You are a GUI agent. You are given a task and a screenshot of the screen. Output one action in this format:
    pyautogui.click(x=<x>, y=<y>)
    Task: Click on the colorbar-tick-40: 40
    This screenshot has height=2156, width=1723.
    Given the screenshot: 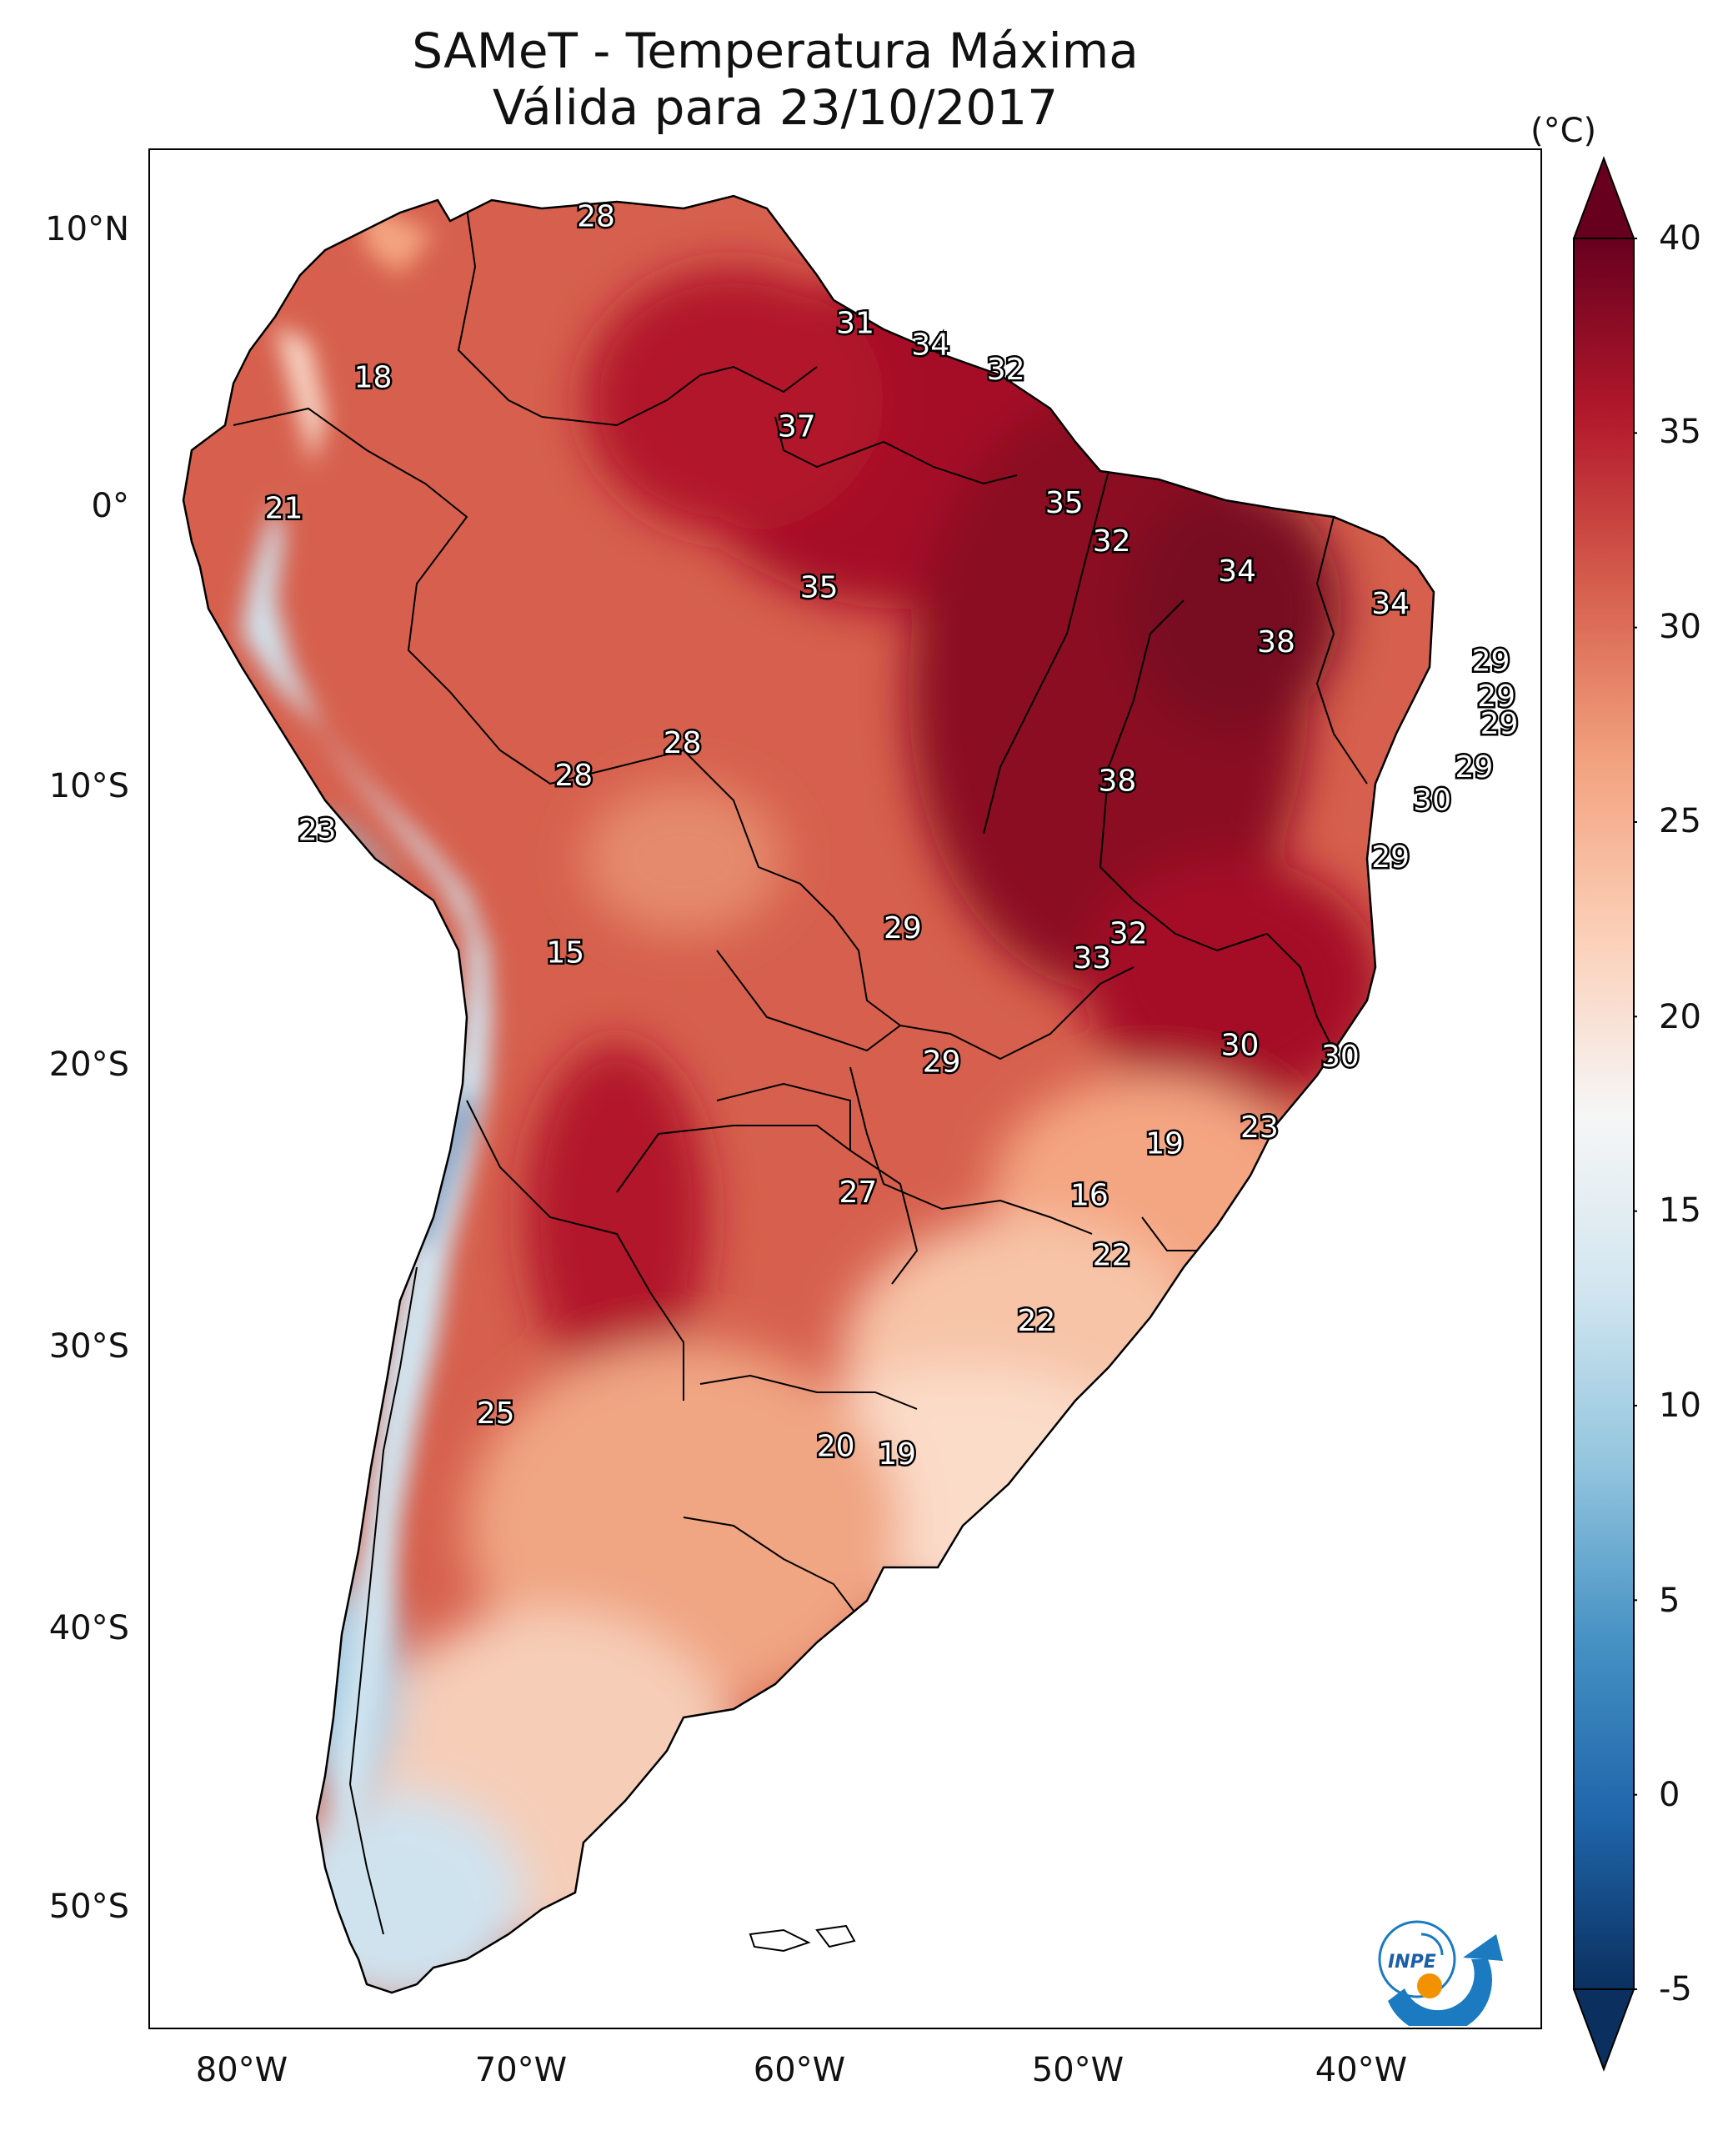 What is the action you would take?
    pyautogui.click(x=1680, y=239)
    